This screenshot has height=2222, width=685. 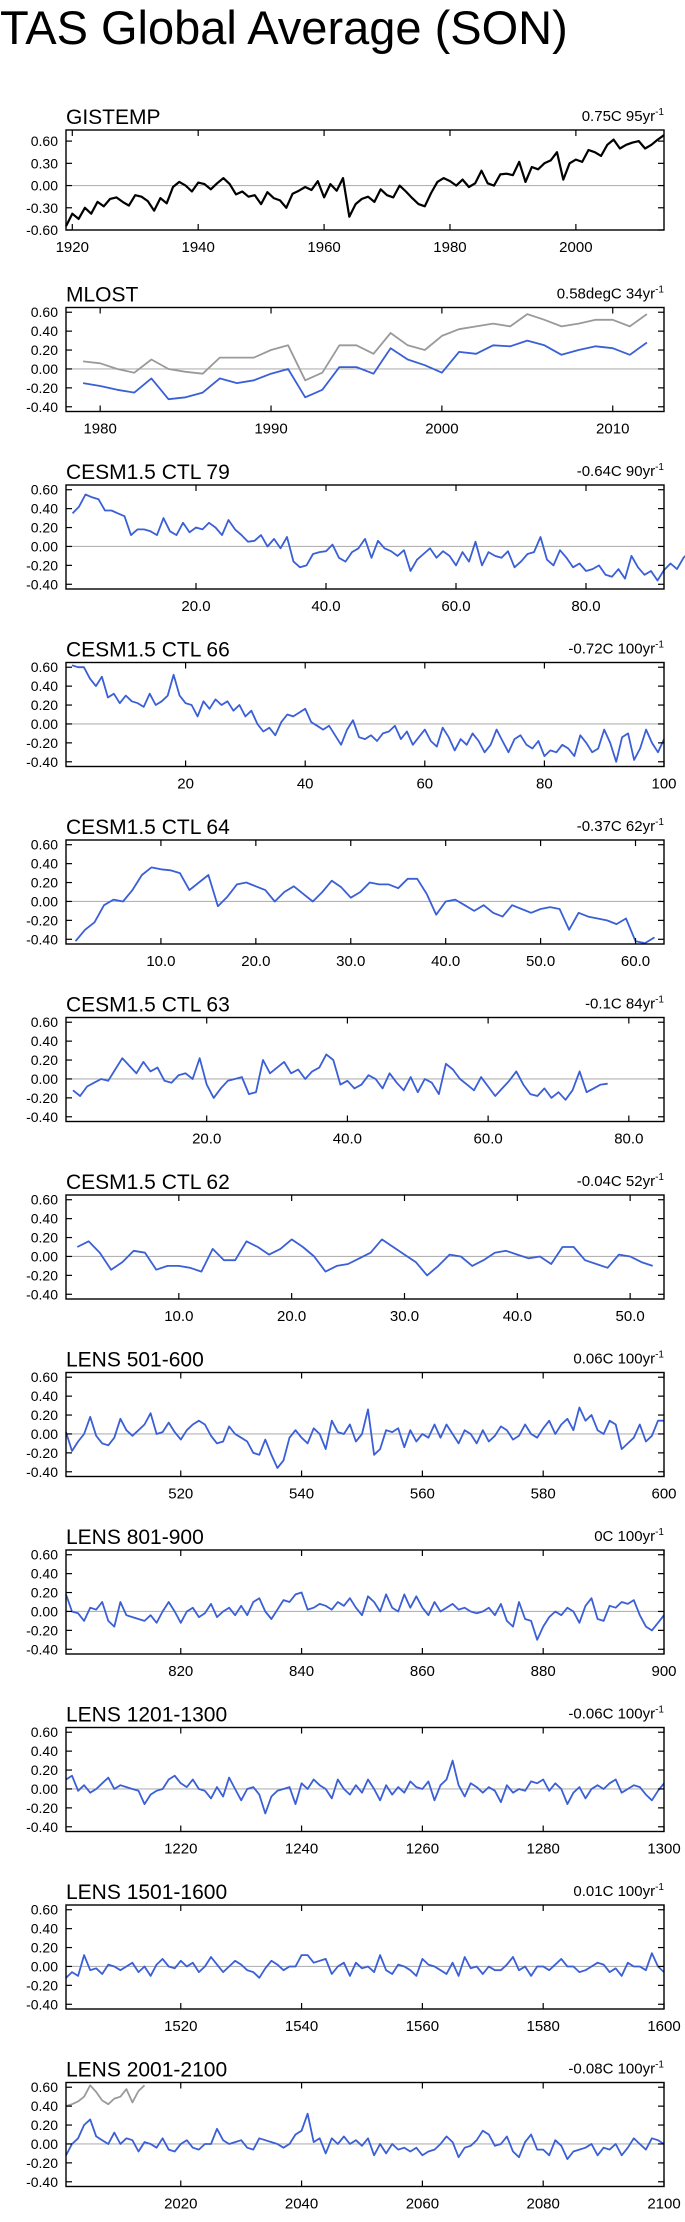 I want to click on panel-trend-9: 0C 100yr-1, so click(x=629, y=1536).